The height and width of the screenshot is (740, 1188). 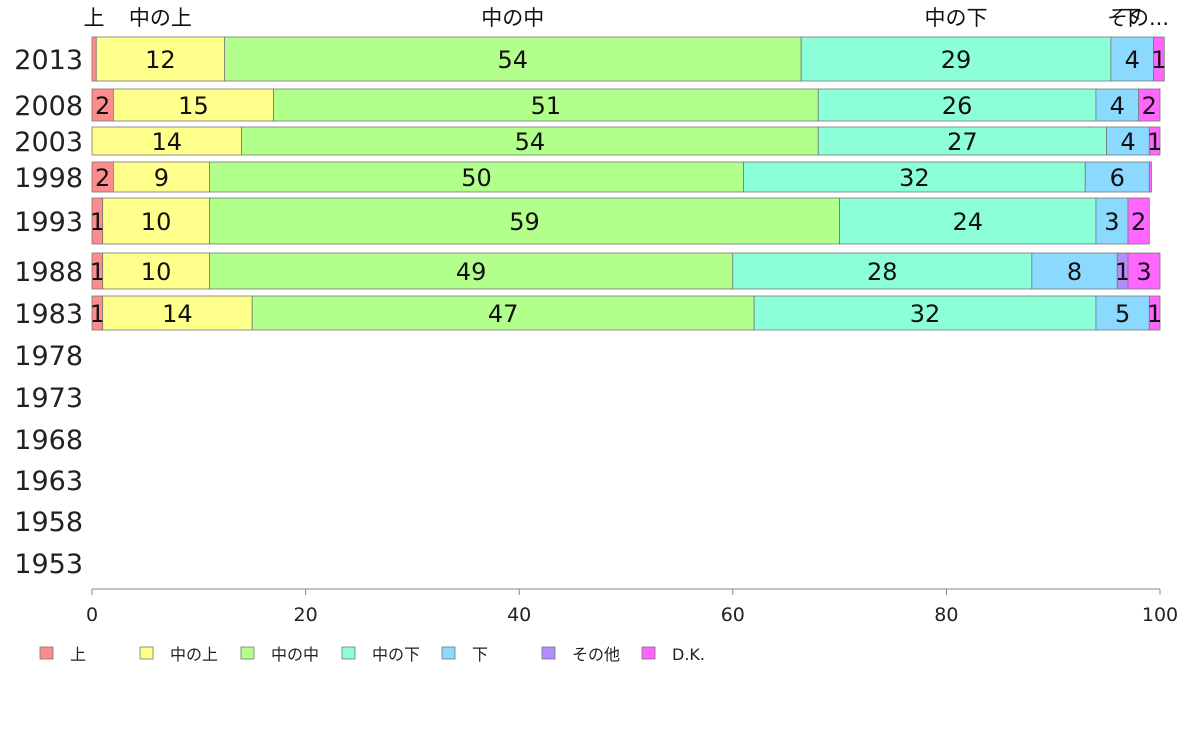 What do you see at coordinates (512, 18) in the screenshot?
I see `top-label-2: 中の中` at bounding box center [512, 18].